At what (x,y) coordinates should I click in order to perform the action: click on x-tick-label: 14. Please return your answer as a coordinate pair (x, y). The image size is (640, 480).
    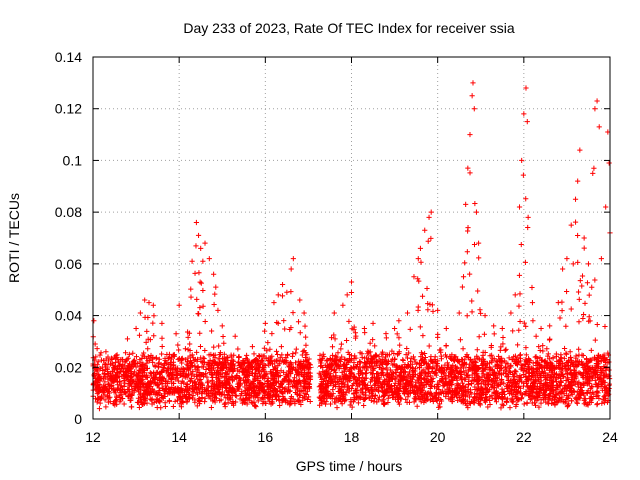
    Looking at the image, I should click on (179, 437).